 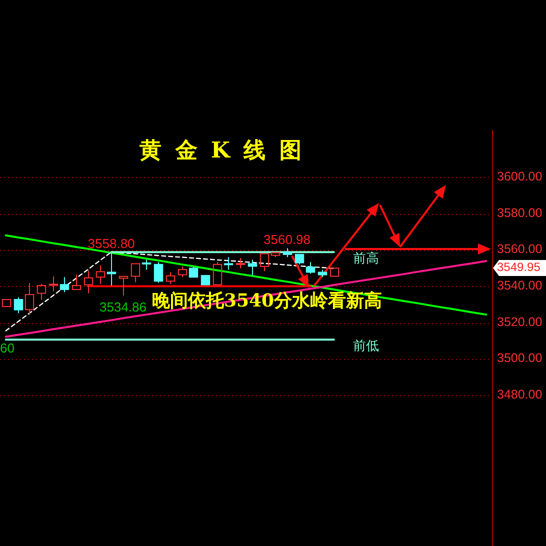 I want to click on y-tick-label: 3500.00, so click(x=519, y=358).